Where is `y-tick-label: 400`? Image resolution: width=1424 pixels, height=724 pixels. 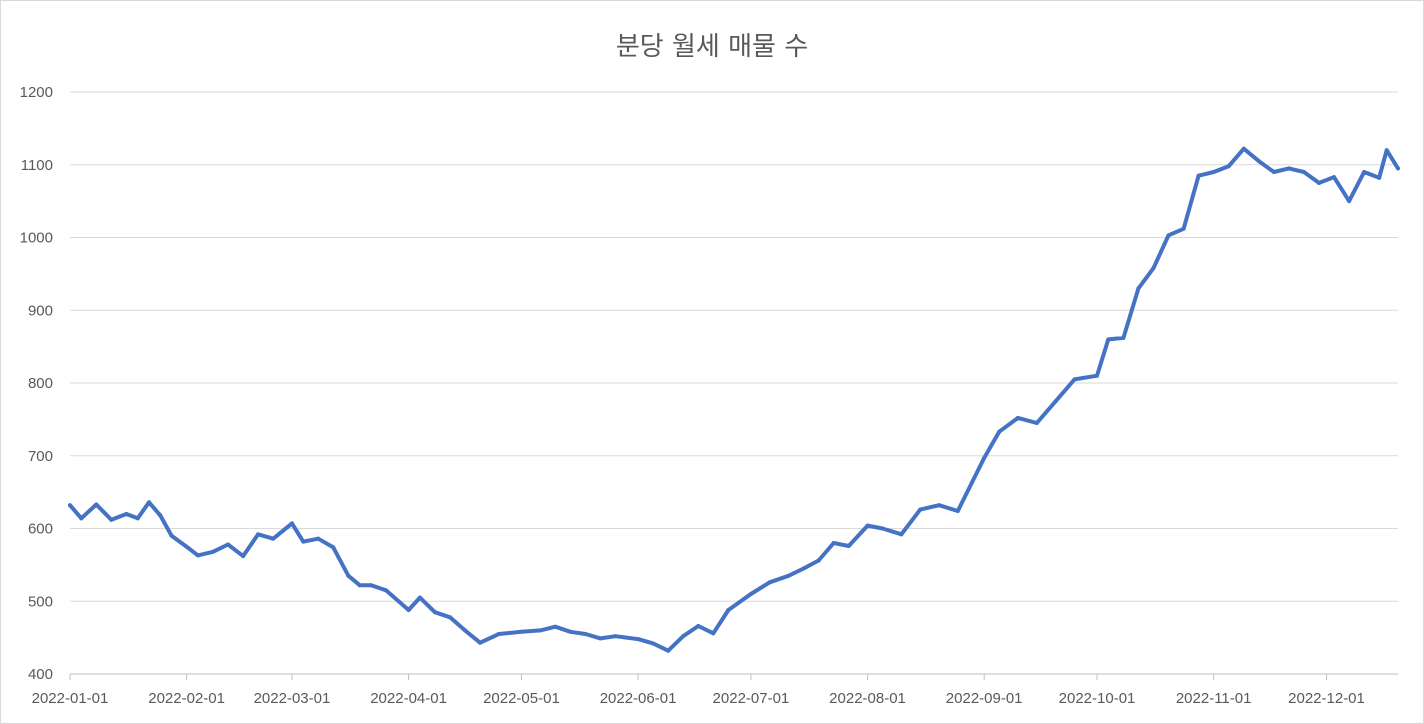 y-tick-label: 400 is located at coordinates (40, 674).